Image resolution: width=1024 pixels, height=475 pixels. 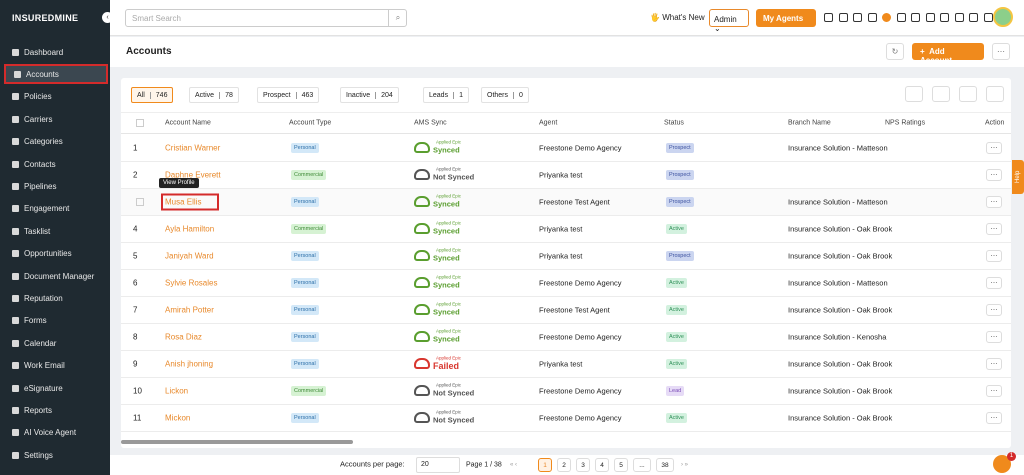 I want to click on filter-count: 204, so click(x=387, y=95).